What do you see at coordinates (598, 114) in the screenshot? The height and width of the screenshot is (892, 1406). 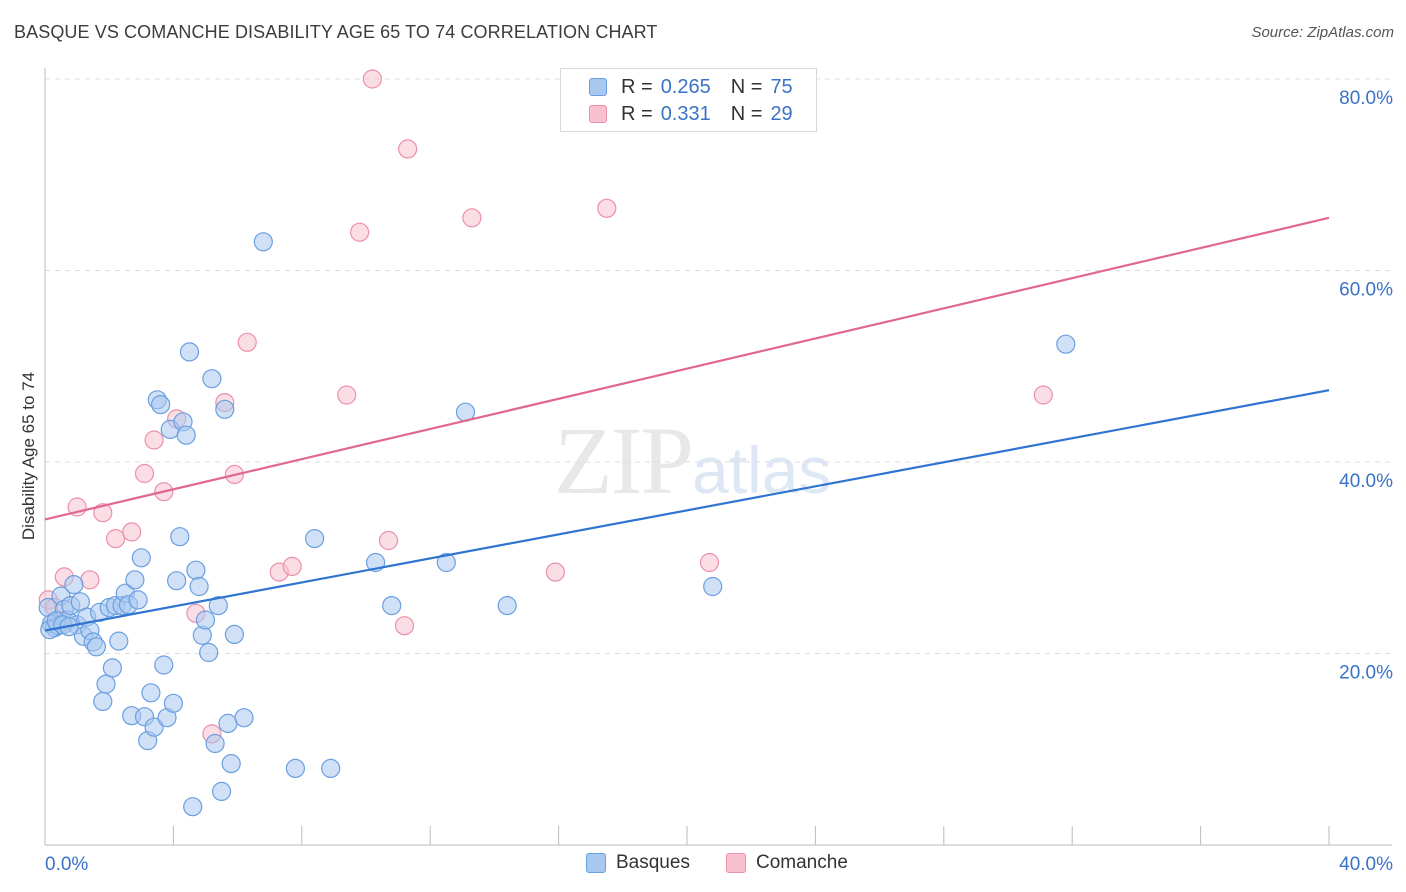 I see `legend-swatch-comanche` at bounding box center [598, 114].